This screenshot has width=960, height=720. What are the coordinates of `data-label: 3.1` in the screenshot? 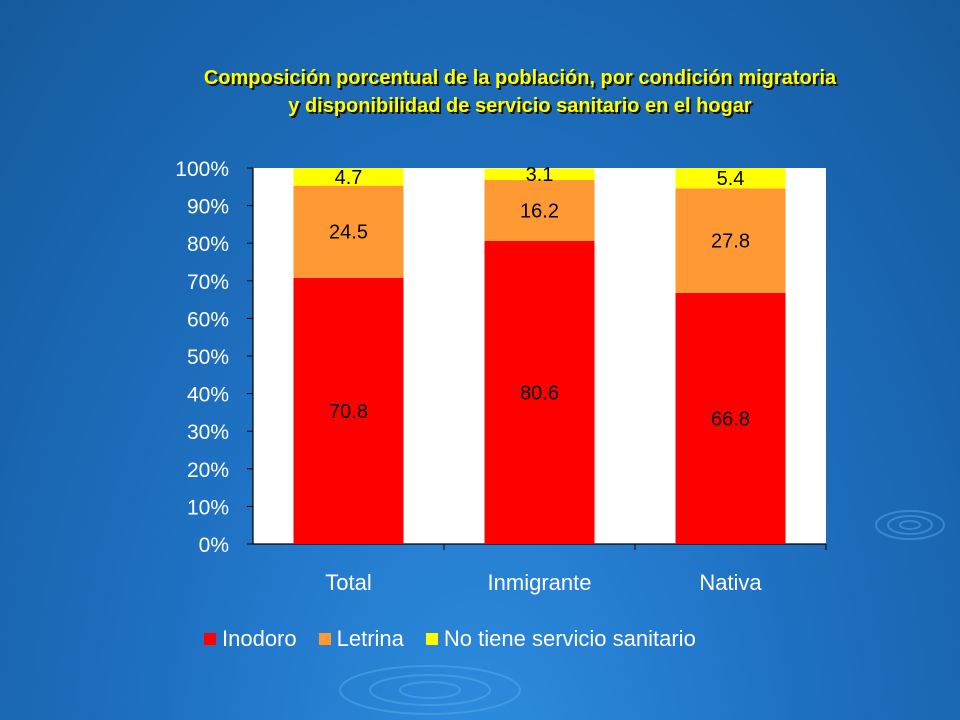 It's located at (540, 175).